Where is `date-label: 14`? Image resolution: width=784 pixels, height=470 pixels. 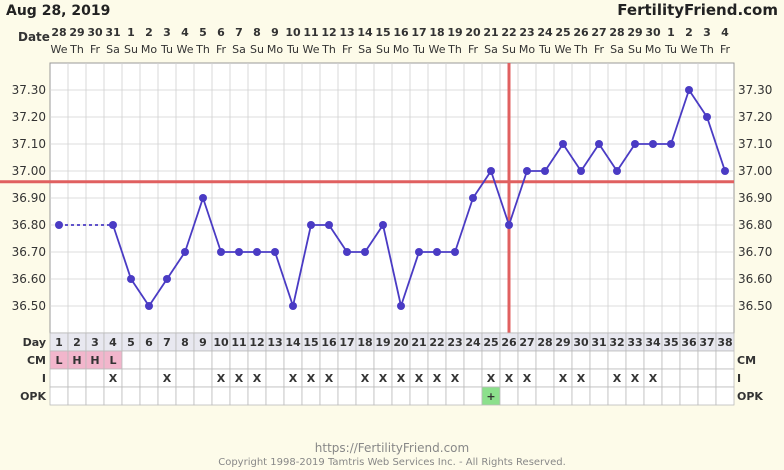
date-label: 14 is located at coordinates (365, 32).